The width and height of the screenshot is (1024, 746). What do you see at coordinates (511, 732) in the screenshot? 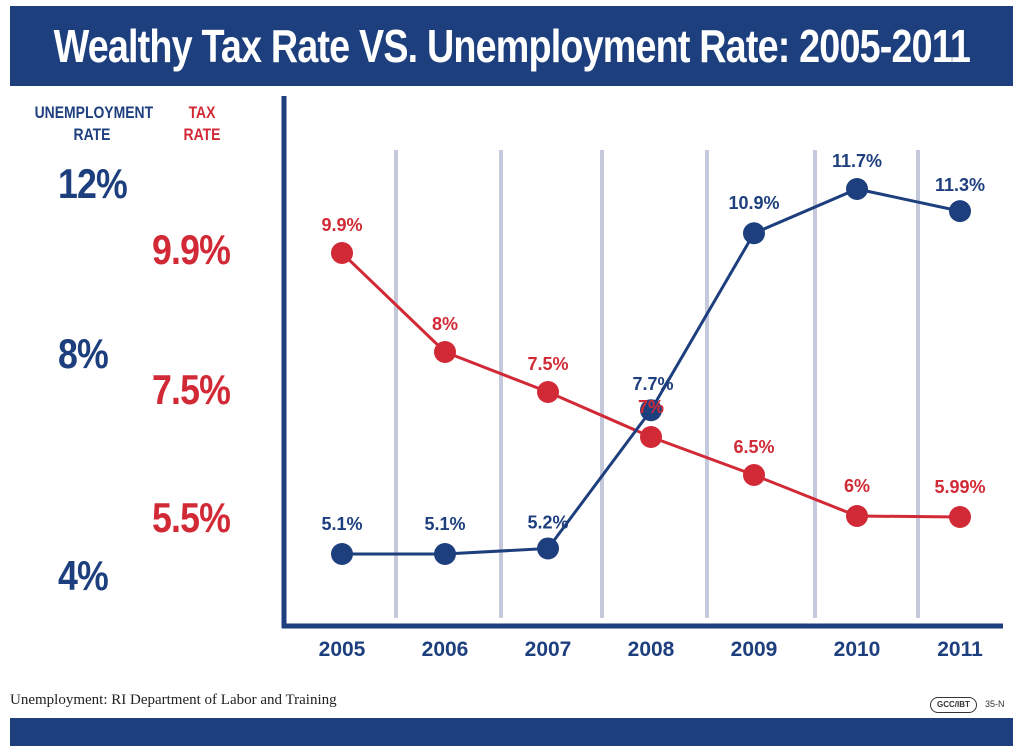
I see `footer-banner` at bounding box center [511, 732].